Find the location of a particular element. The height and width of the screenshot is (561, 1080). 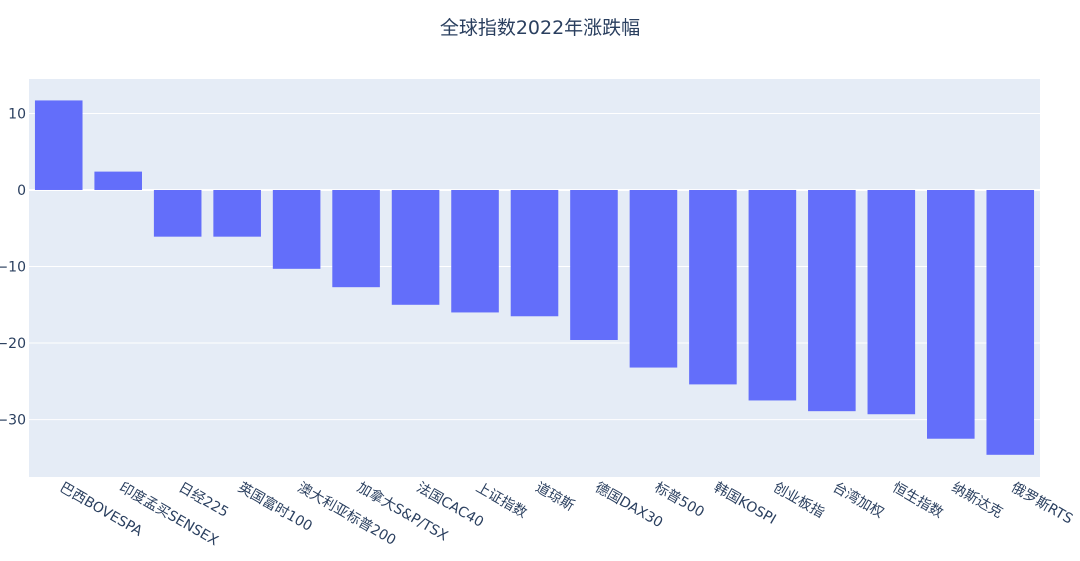

y-tick-label: −10 is located at coordinates (13, 268).